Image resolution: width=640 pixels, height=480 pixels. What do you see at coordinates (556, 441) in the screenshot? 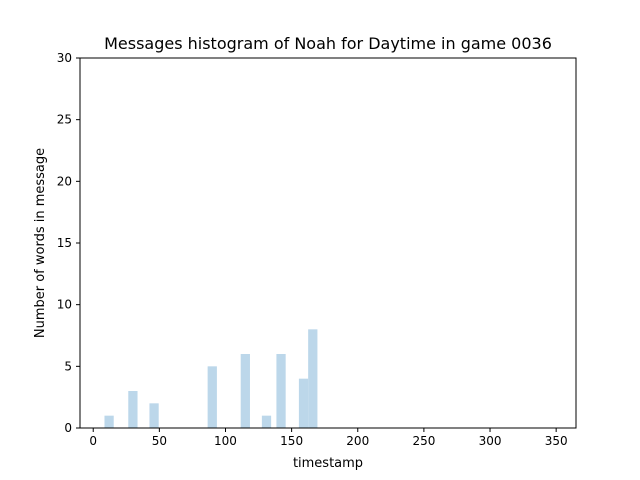
I see `x-tick-label: 350` at bounding box center [556, 441].